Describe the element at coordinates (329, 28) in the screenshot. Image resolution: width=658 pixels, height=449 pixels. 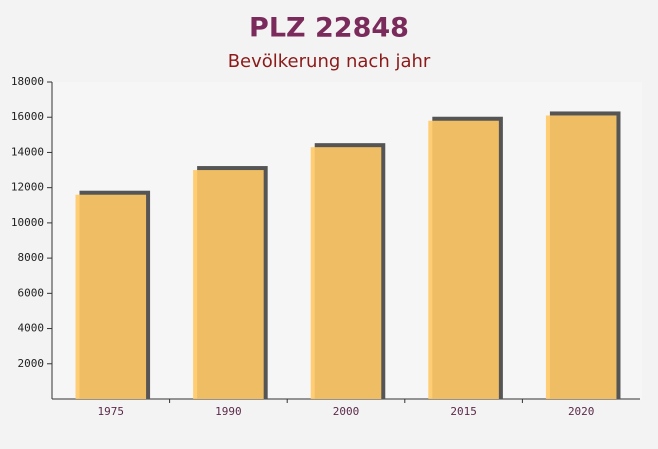
I see `chart-title: PLZ 22848` at that location.